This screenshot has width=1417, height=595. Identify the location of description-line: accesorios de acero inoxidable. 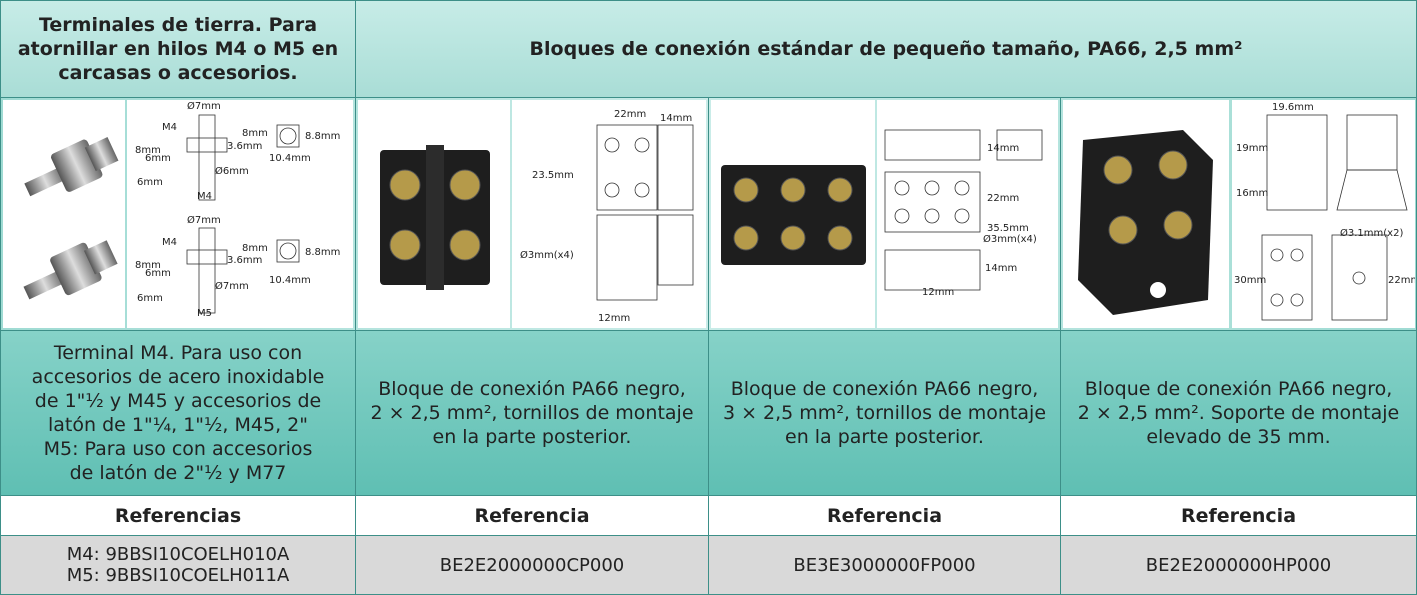
(178, 377).